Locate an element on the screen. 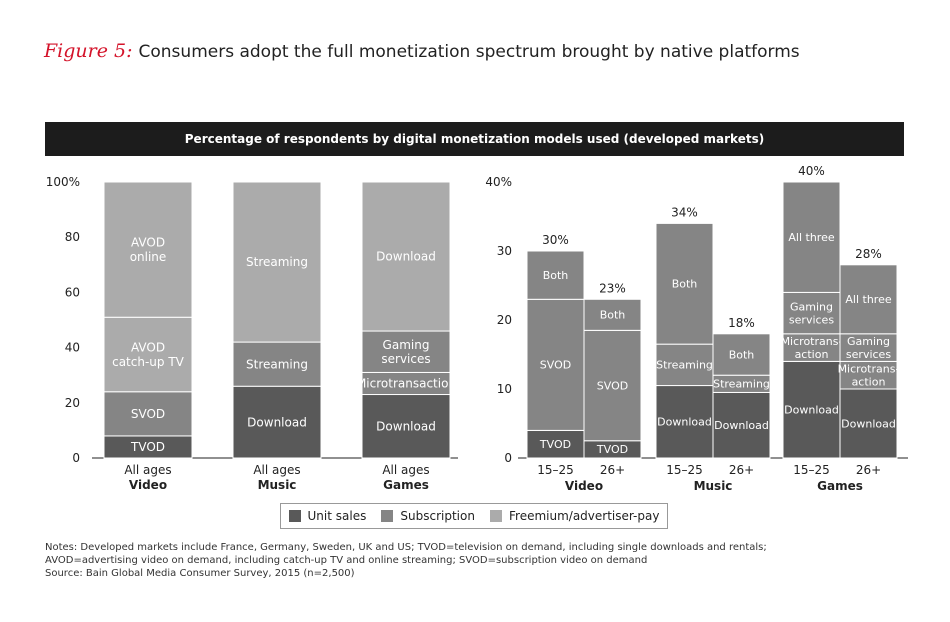  bar-right-4-segment-2-label: Gaming is located at coordinates (811, 306).